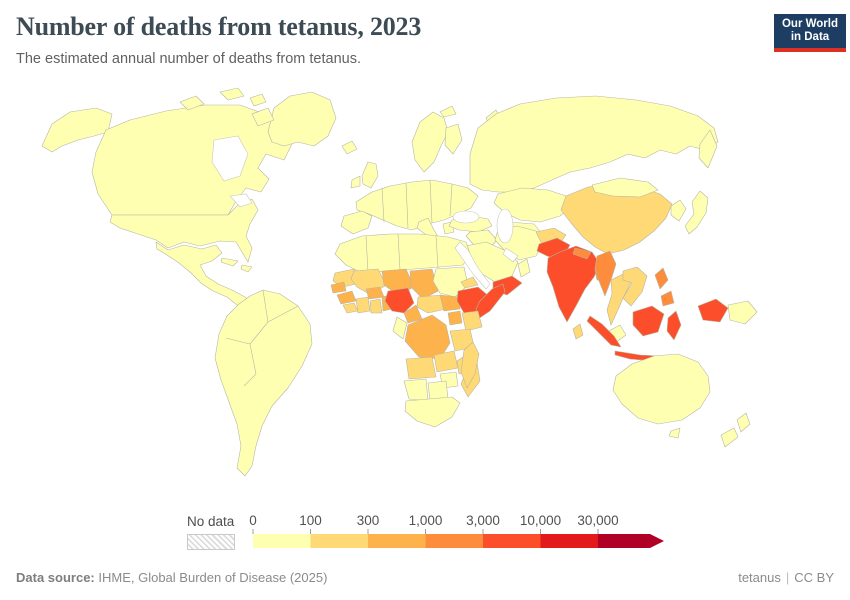 The width and height of the screenshot is (850, 600). What do you see at coordinates (421, 368) in the screenshot?
I see `country-angola` at bounding box center [421, 368].